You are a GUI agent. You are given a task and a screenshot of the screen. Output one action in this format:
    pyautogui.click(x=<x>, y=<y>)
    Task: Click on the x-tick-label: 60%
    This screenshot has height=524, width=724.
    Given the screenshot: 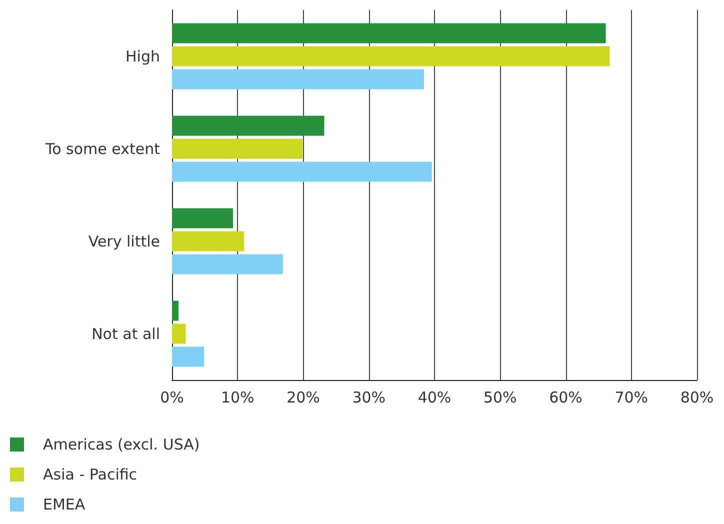 What is the action you would take?
    pyautogui.click(x=565, y=397)
    